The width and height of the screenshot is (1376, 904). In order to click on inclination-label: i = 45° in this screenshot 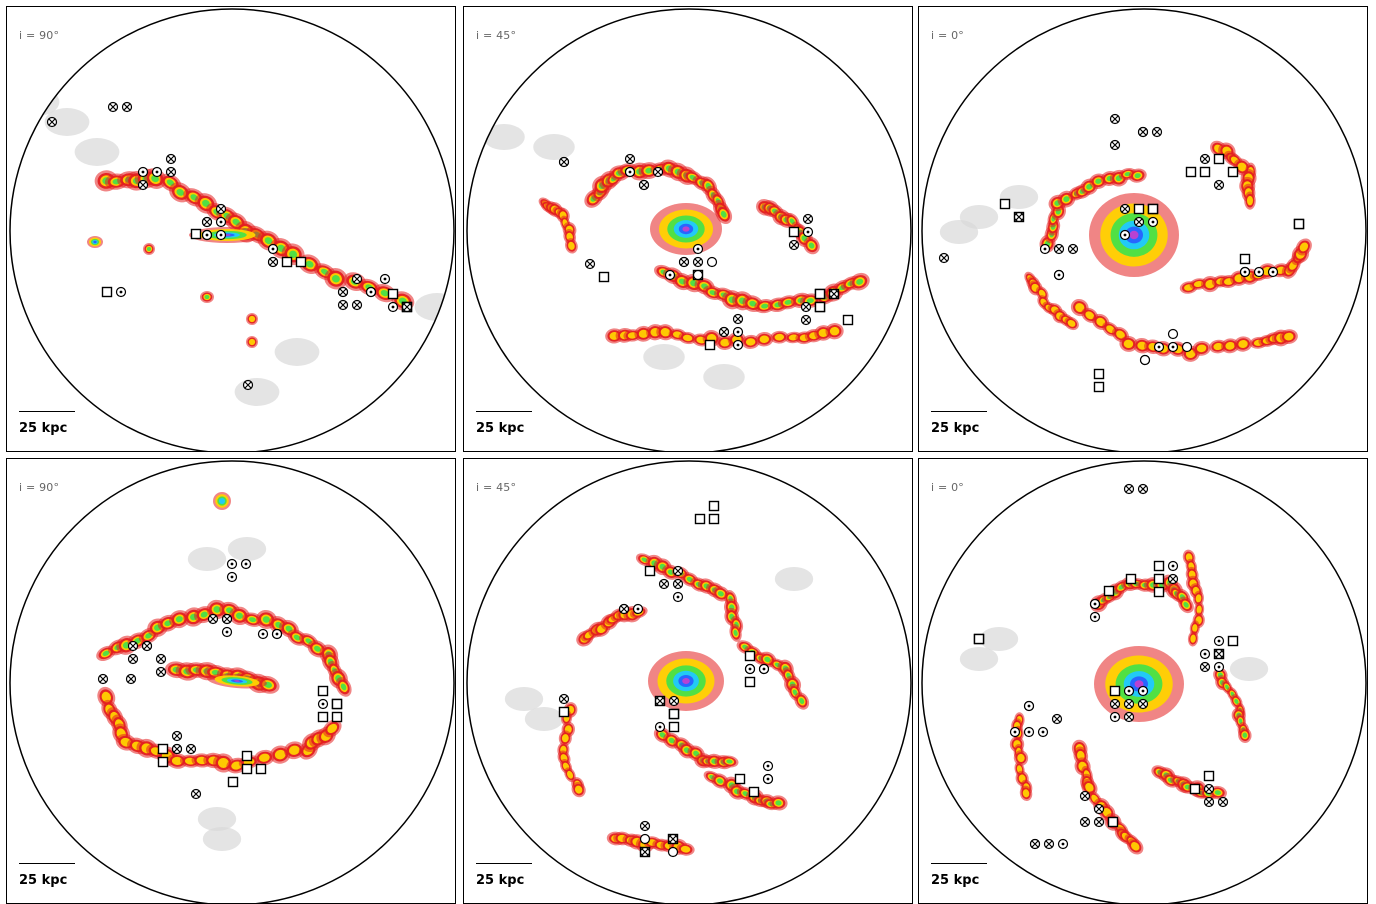, I will do `click(496, 487)`.